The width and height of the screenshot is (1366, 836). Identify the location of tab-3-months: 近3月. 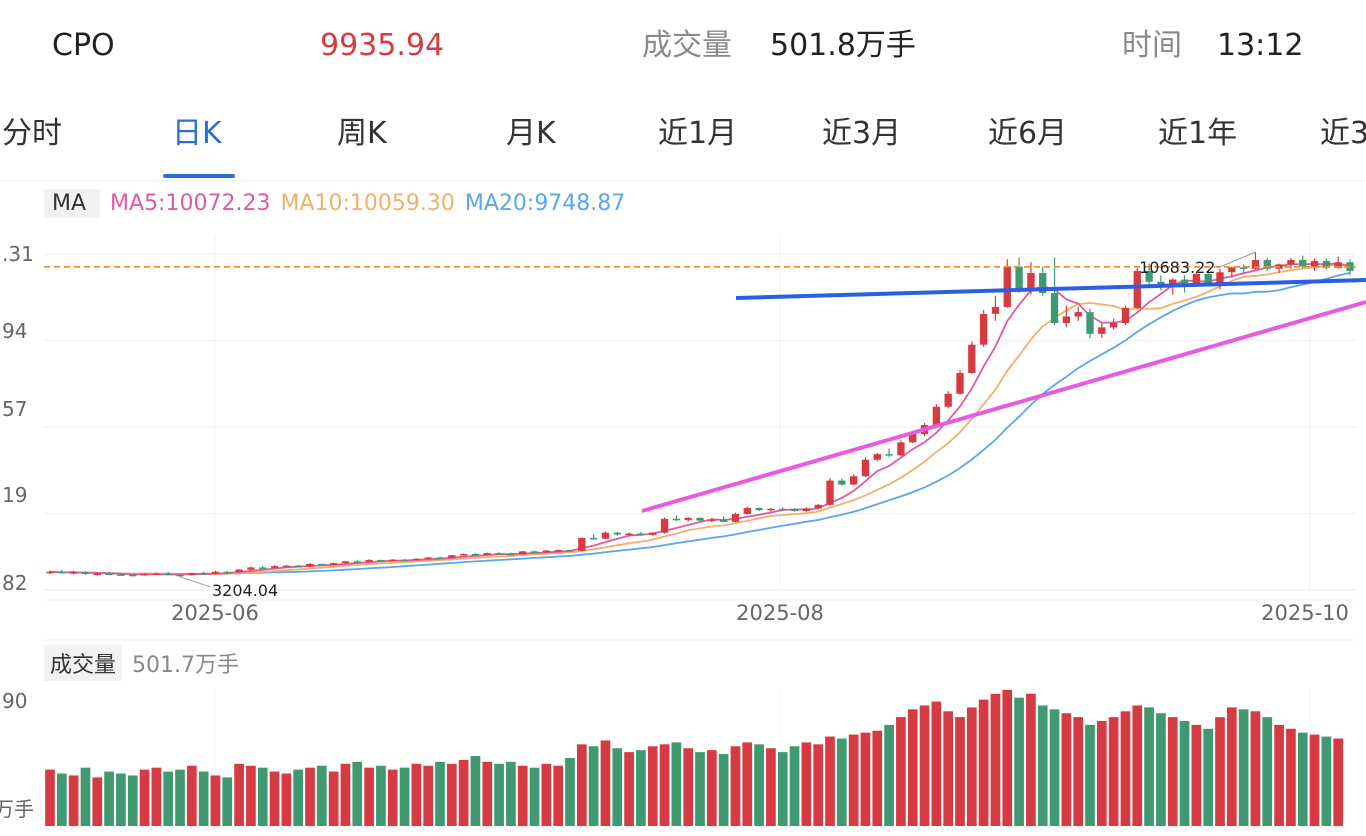
(862, 133).